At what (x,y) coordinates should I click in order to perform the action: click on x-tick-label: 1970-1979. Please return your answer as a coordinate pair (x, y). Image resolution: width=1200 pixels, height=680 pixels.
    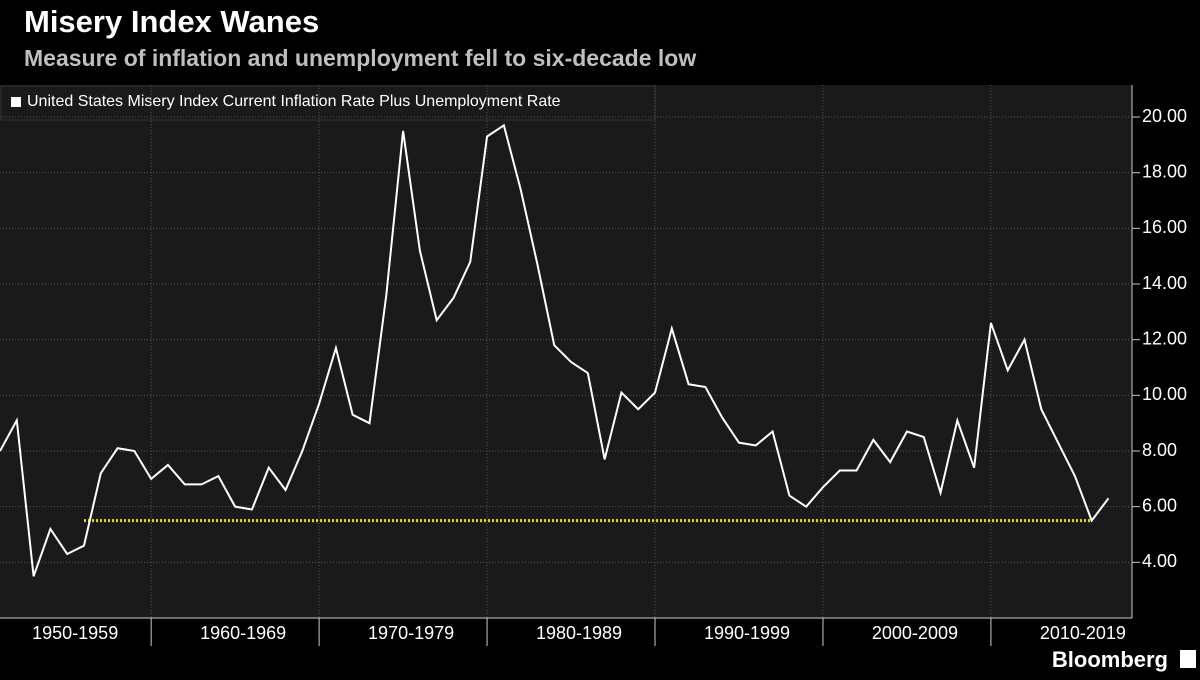
    Looking at the image, I should click on (411, 633).